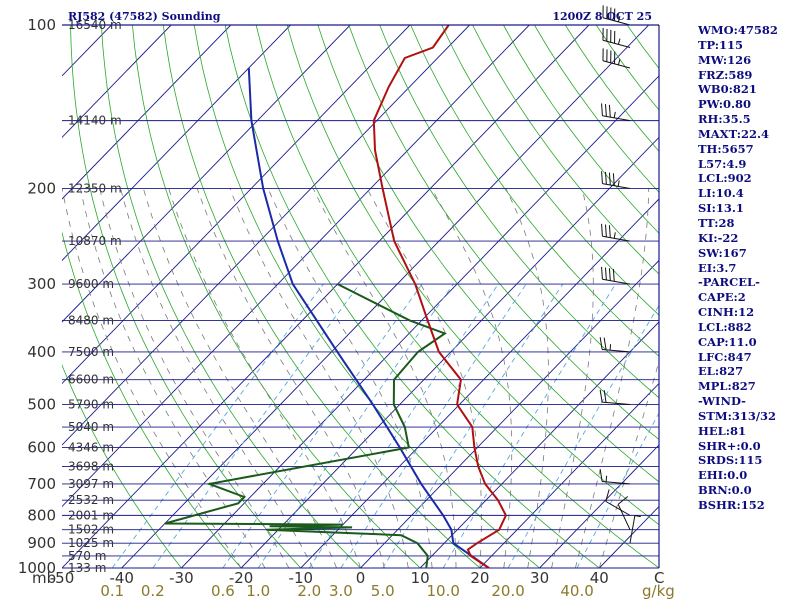  What do you see at coordinates (91, 352) in the screenshot?
I see `height-label: 7500 m` at bounding box center [91, 352].